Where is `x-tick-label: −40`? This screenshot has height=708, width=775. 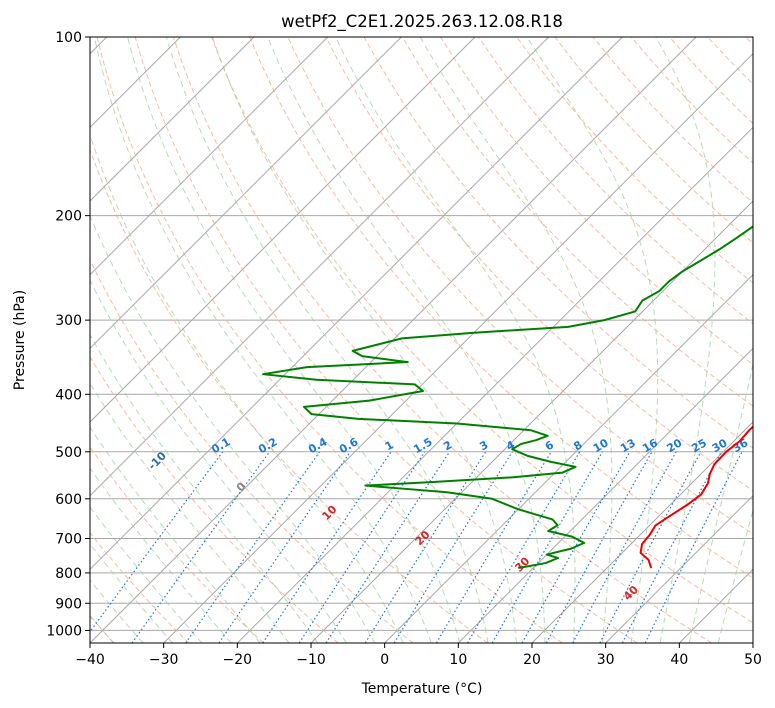
x-tick-label: −40 is located at coordinates (90, 660).